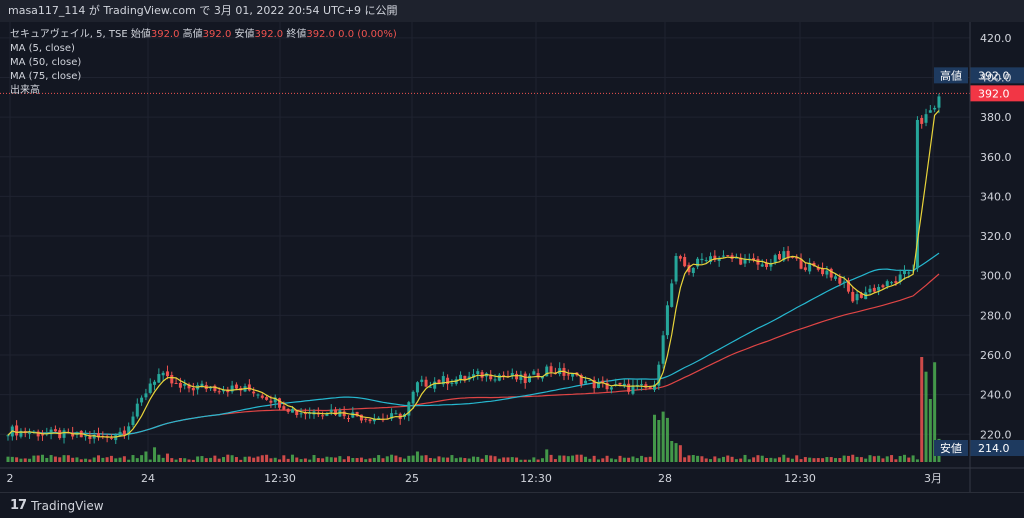 The width and height of the screenshot is (1024, 518). Describe the element at coordinates (951, 75) in the screenshot. I see `high-badge-label: 高値` at that location.